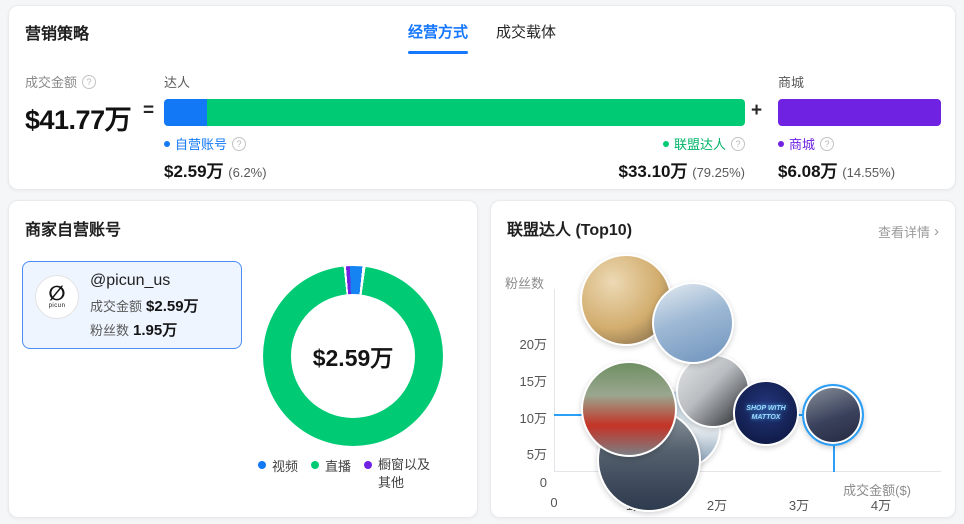  I want to click on legend-item-showcase: 橱窗以及其他, so click(400, 474).